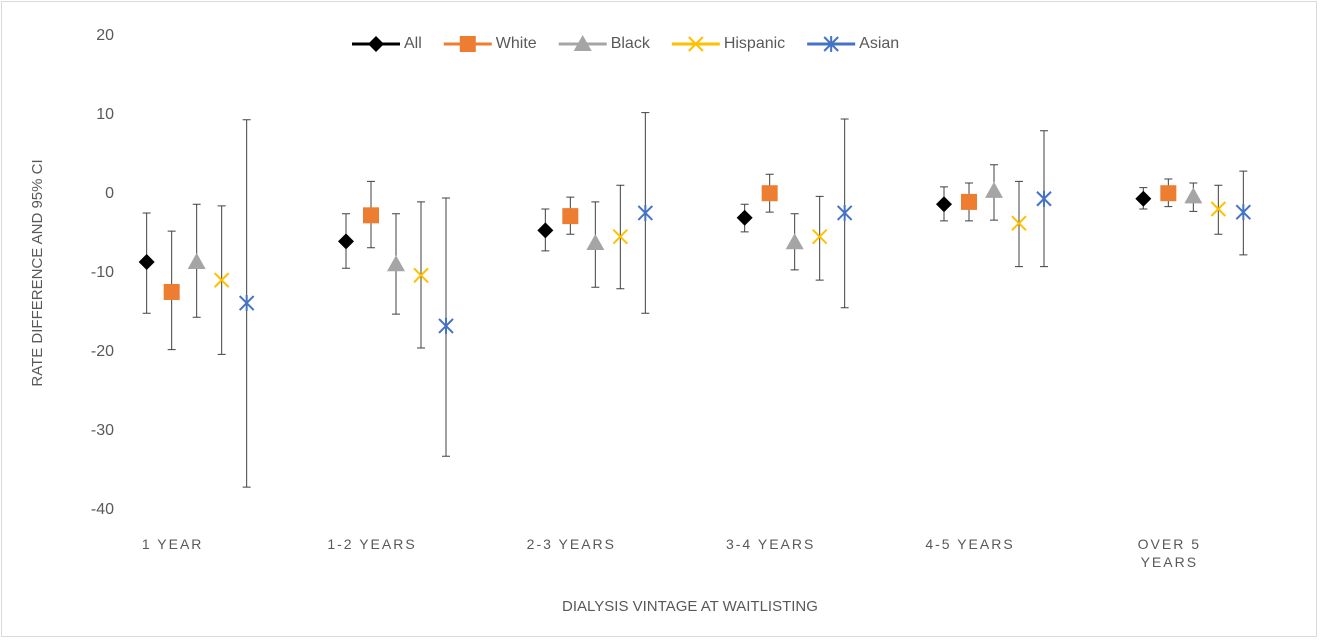 Image resolution: width=1320 pixels, height=641 pixels. I want to click on error-bar, so click(819, 238).